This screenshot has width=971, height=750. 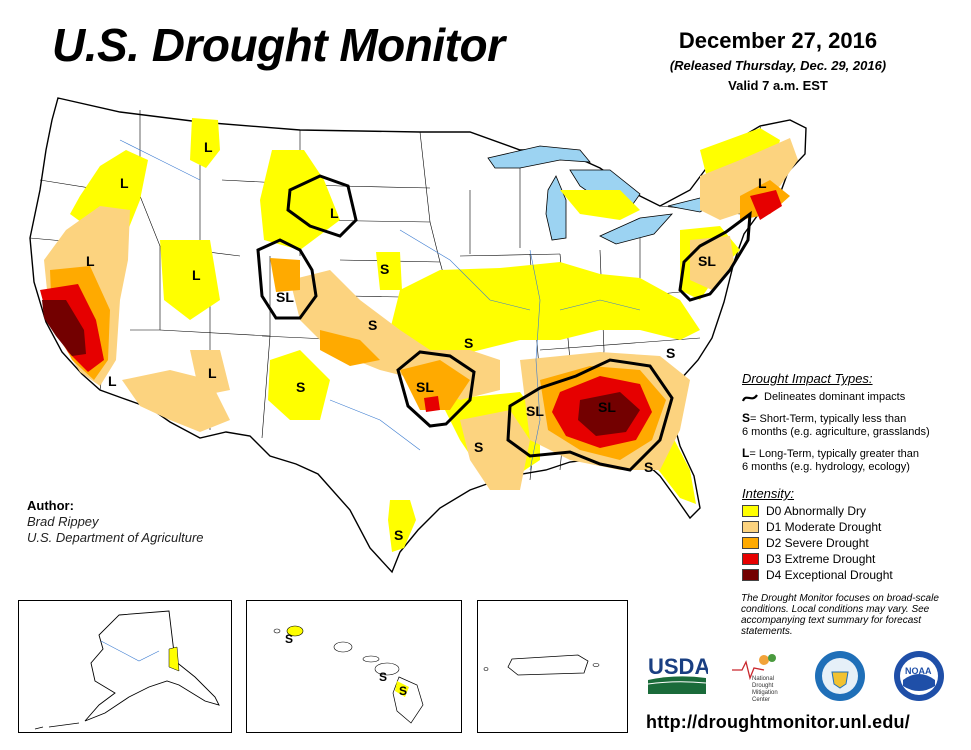 What do you see at coordinates (765, 693) in the screenshot?
I see `ndmc-text-3: Mitigation` at bounding box center [765, 693].